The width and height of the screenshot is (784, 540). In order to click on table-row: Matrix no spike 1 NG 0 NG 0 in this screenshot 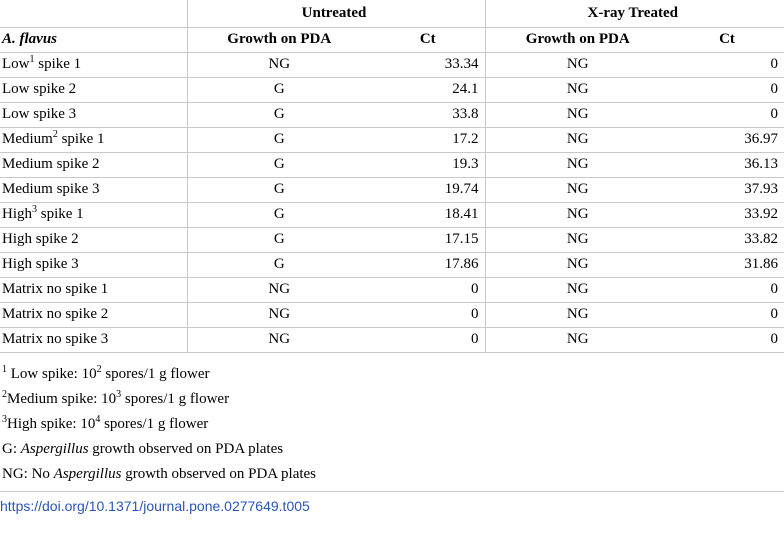, I will do `click(392, 290)`.